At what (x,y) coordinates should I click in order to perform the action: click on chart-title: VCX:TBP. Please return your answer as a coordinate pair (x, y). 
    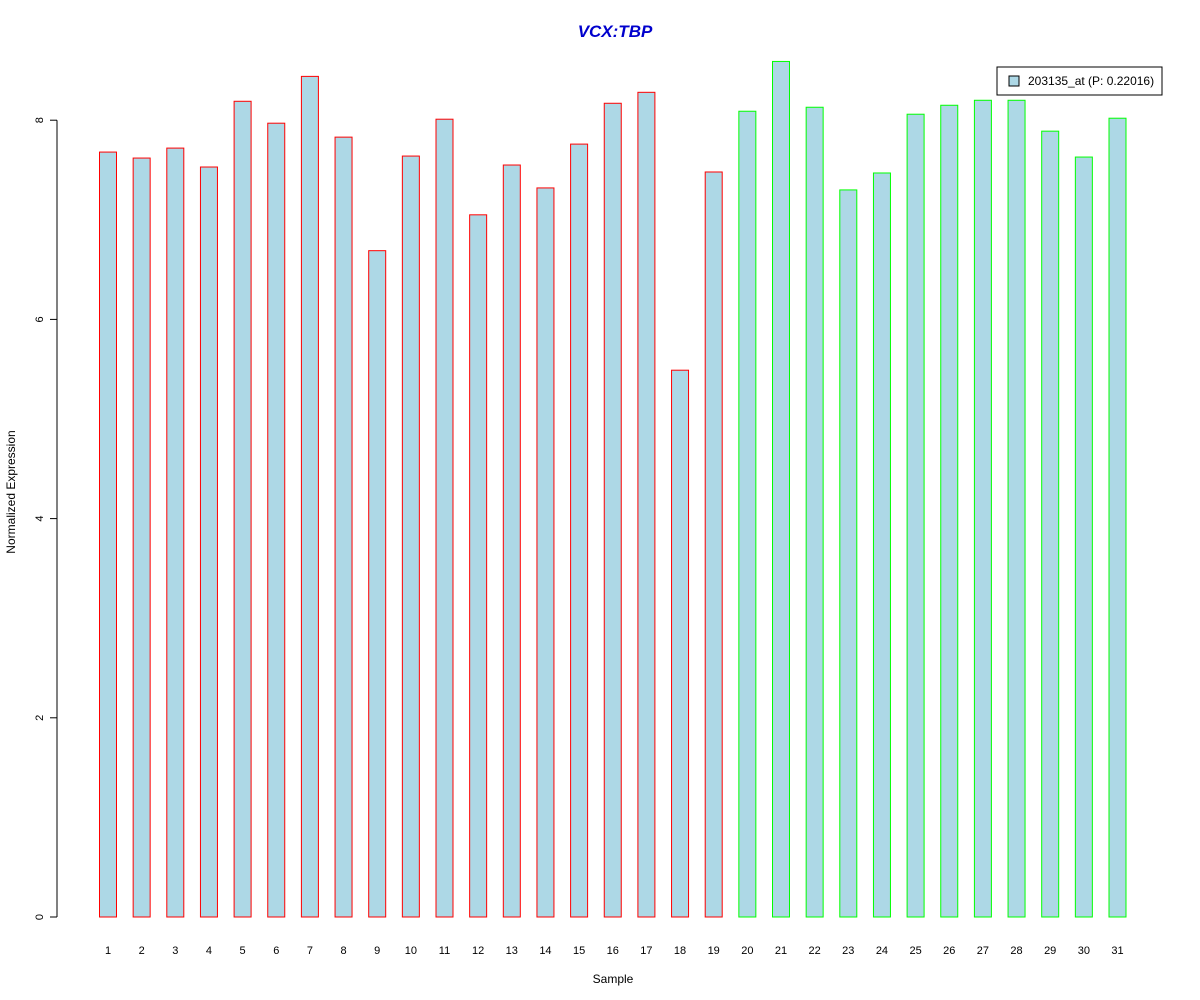
    Looking at the image, I should click on (615, 31).